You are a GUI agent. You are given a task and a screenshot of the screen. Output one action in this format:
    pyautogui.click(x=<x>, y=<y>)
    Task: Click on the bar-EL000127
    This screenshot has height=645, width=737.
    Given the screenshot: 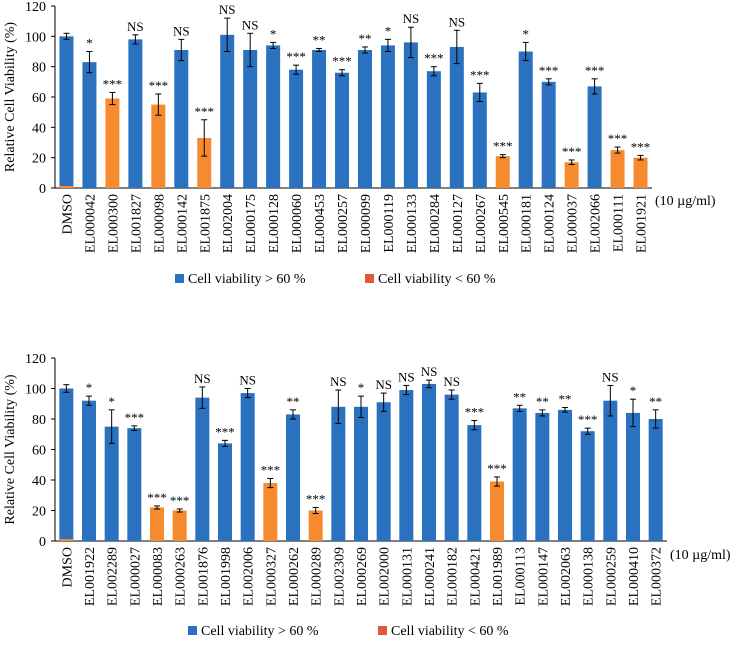 What is the action you would take?
    pyautogui.click(x=456, y=117)
    